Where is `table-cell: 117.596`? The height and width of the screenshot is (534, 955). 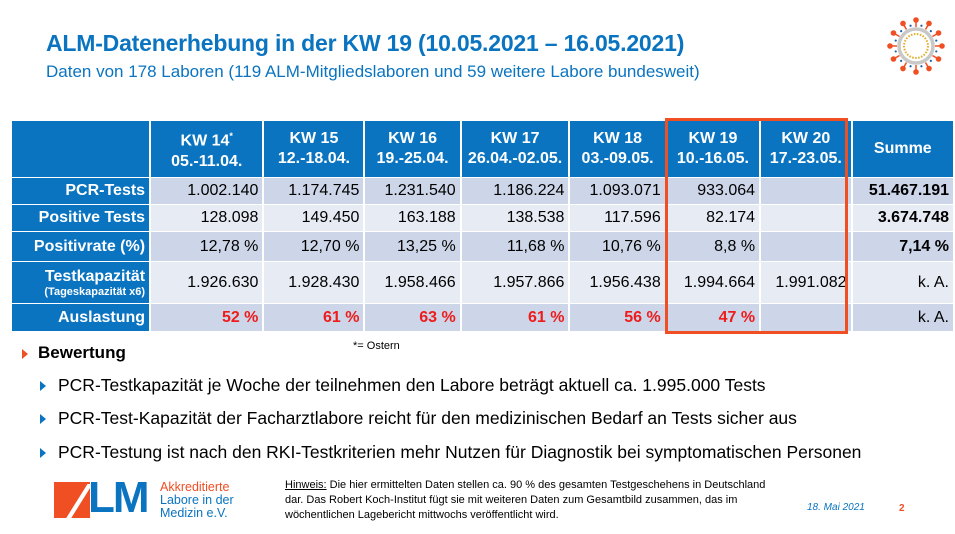 table-cell: 117.596 is located at coordinates (617, 218).